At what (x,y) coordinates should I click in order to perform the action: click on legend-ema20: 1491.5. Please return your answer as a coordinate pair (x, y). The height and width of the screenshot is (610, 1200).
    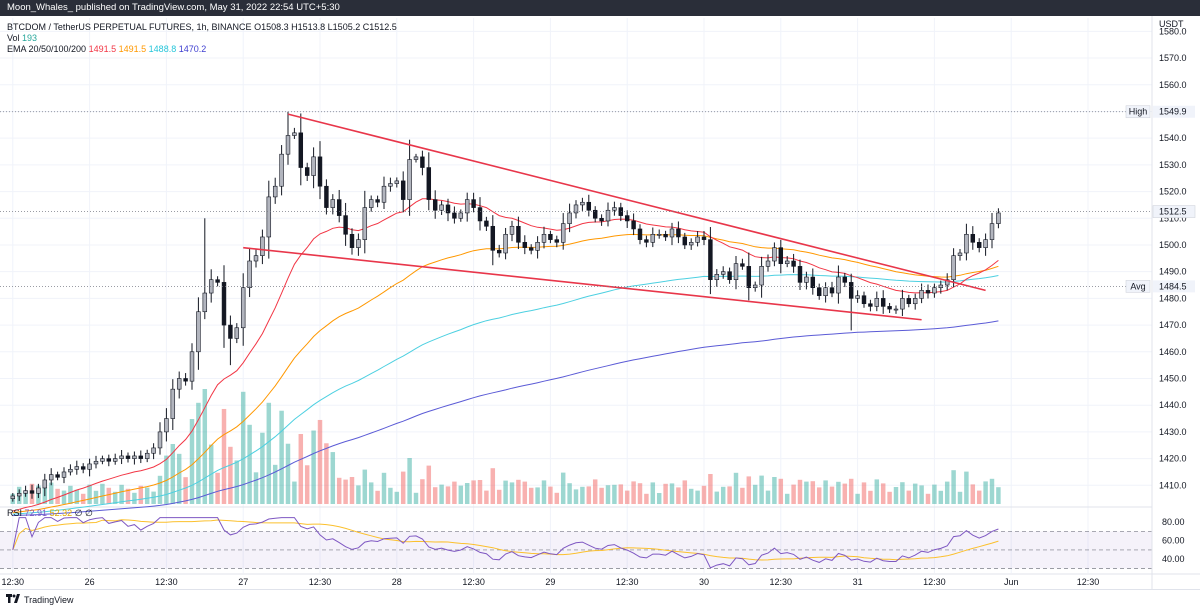
    Looking at the image, I should click on (102, 49).